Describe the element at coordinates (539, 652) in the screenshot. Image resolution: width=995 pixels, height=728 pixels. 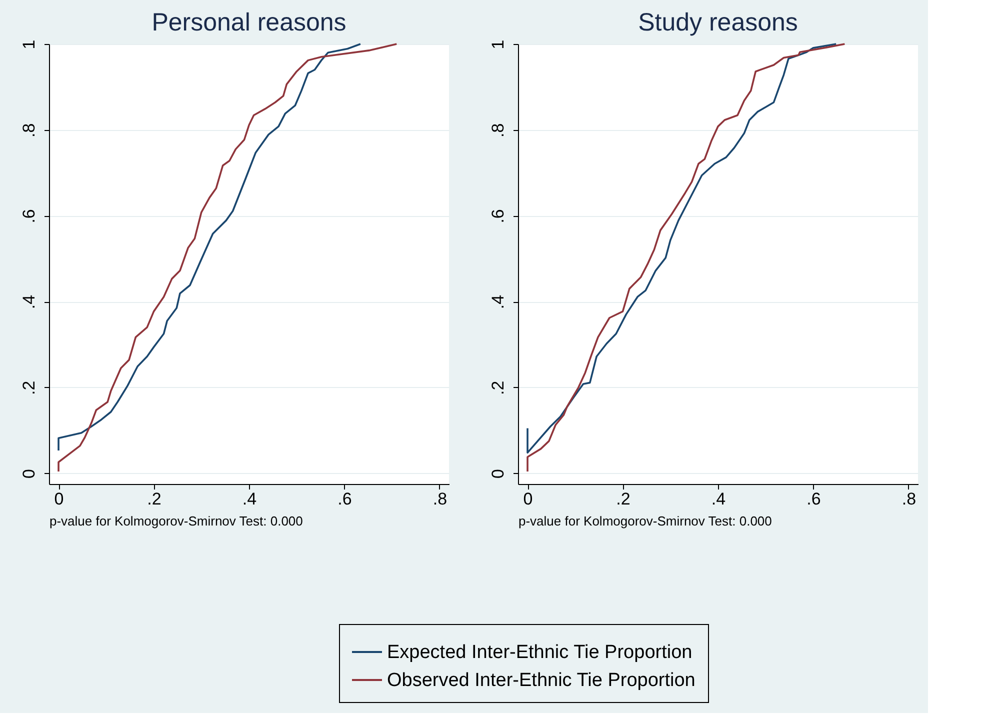
I see `legend-label: Expected Inter-Ethnic Tie Proportion` at that location.